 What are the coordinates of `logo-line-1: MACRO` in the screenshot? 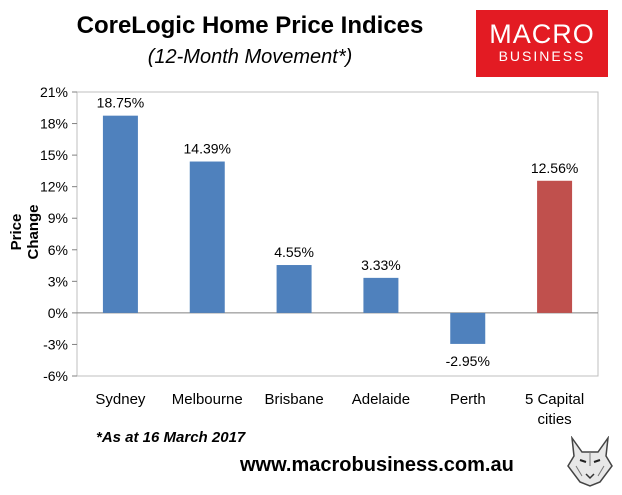 It's located at (542, 34).